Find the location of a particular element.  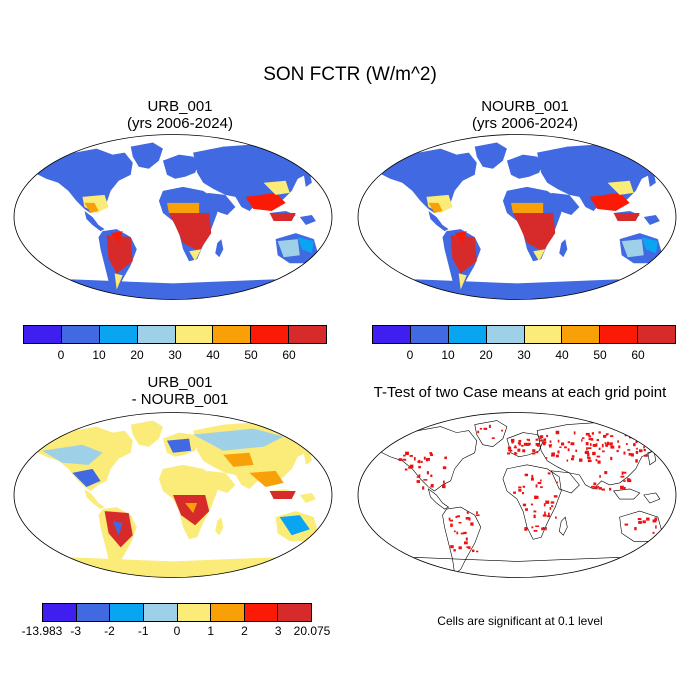

colorbar-tick-label: 2 is located at coordinates (244, 631).